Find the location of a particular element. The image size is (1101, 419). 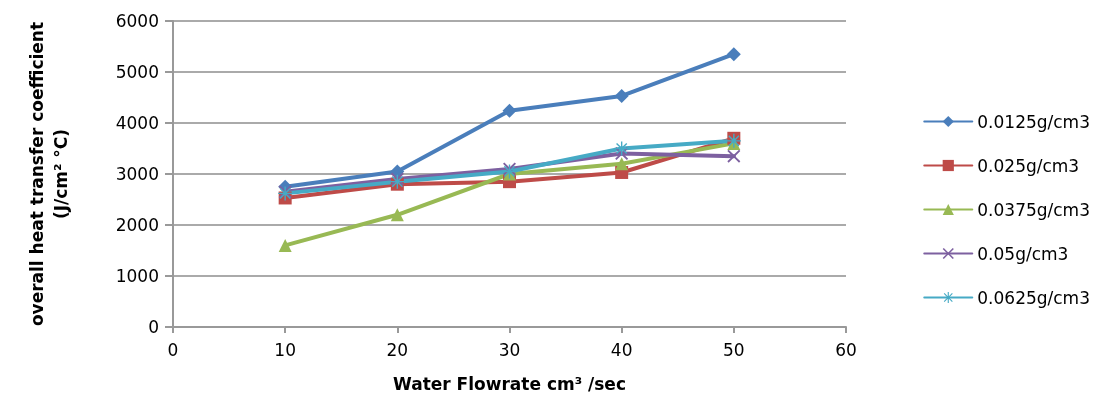

legend-label: 0.05g/cm3 is located at coordinates (1023, 253).